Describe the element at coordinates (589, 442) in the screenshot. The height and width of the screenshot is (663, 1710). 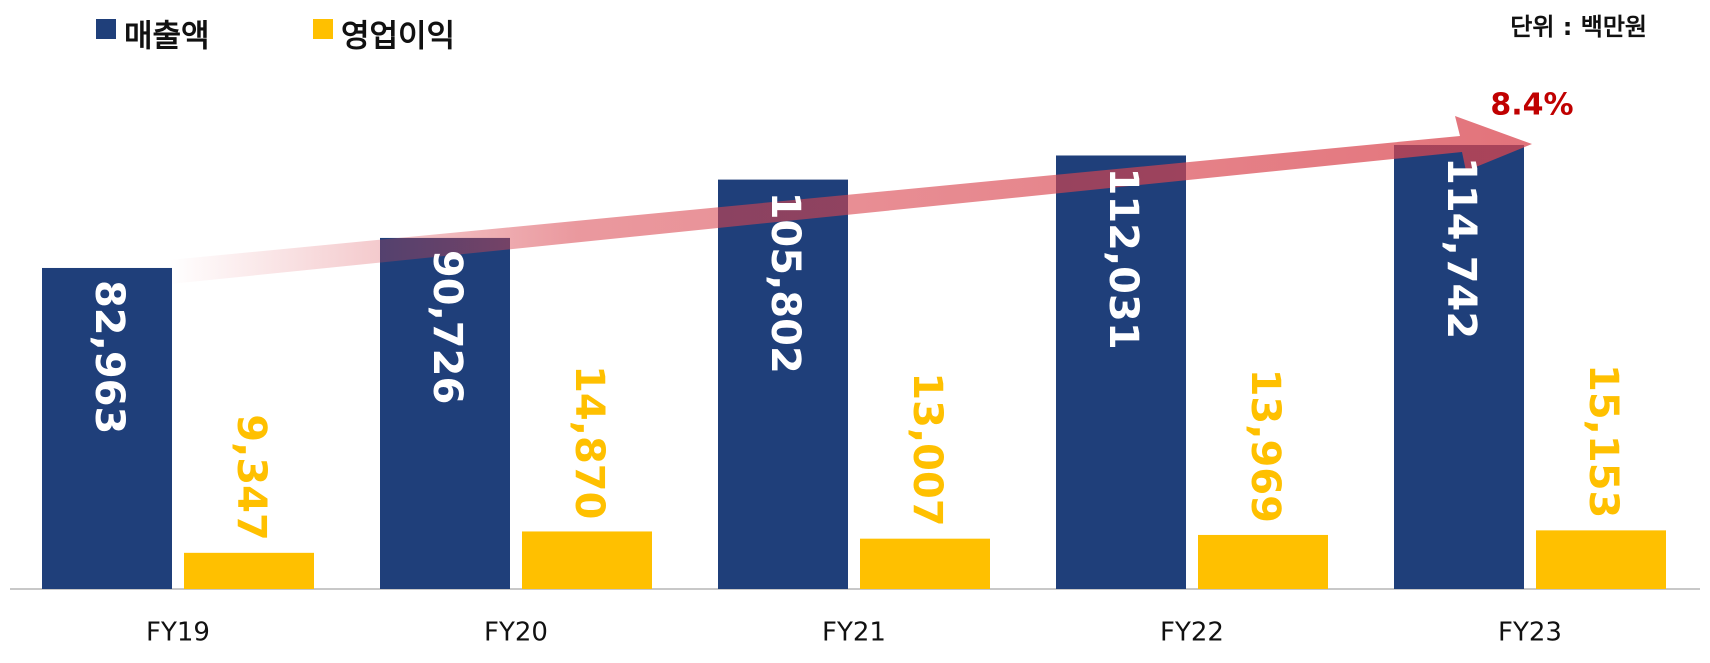
I see `value-label: 14,870` at that location.